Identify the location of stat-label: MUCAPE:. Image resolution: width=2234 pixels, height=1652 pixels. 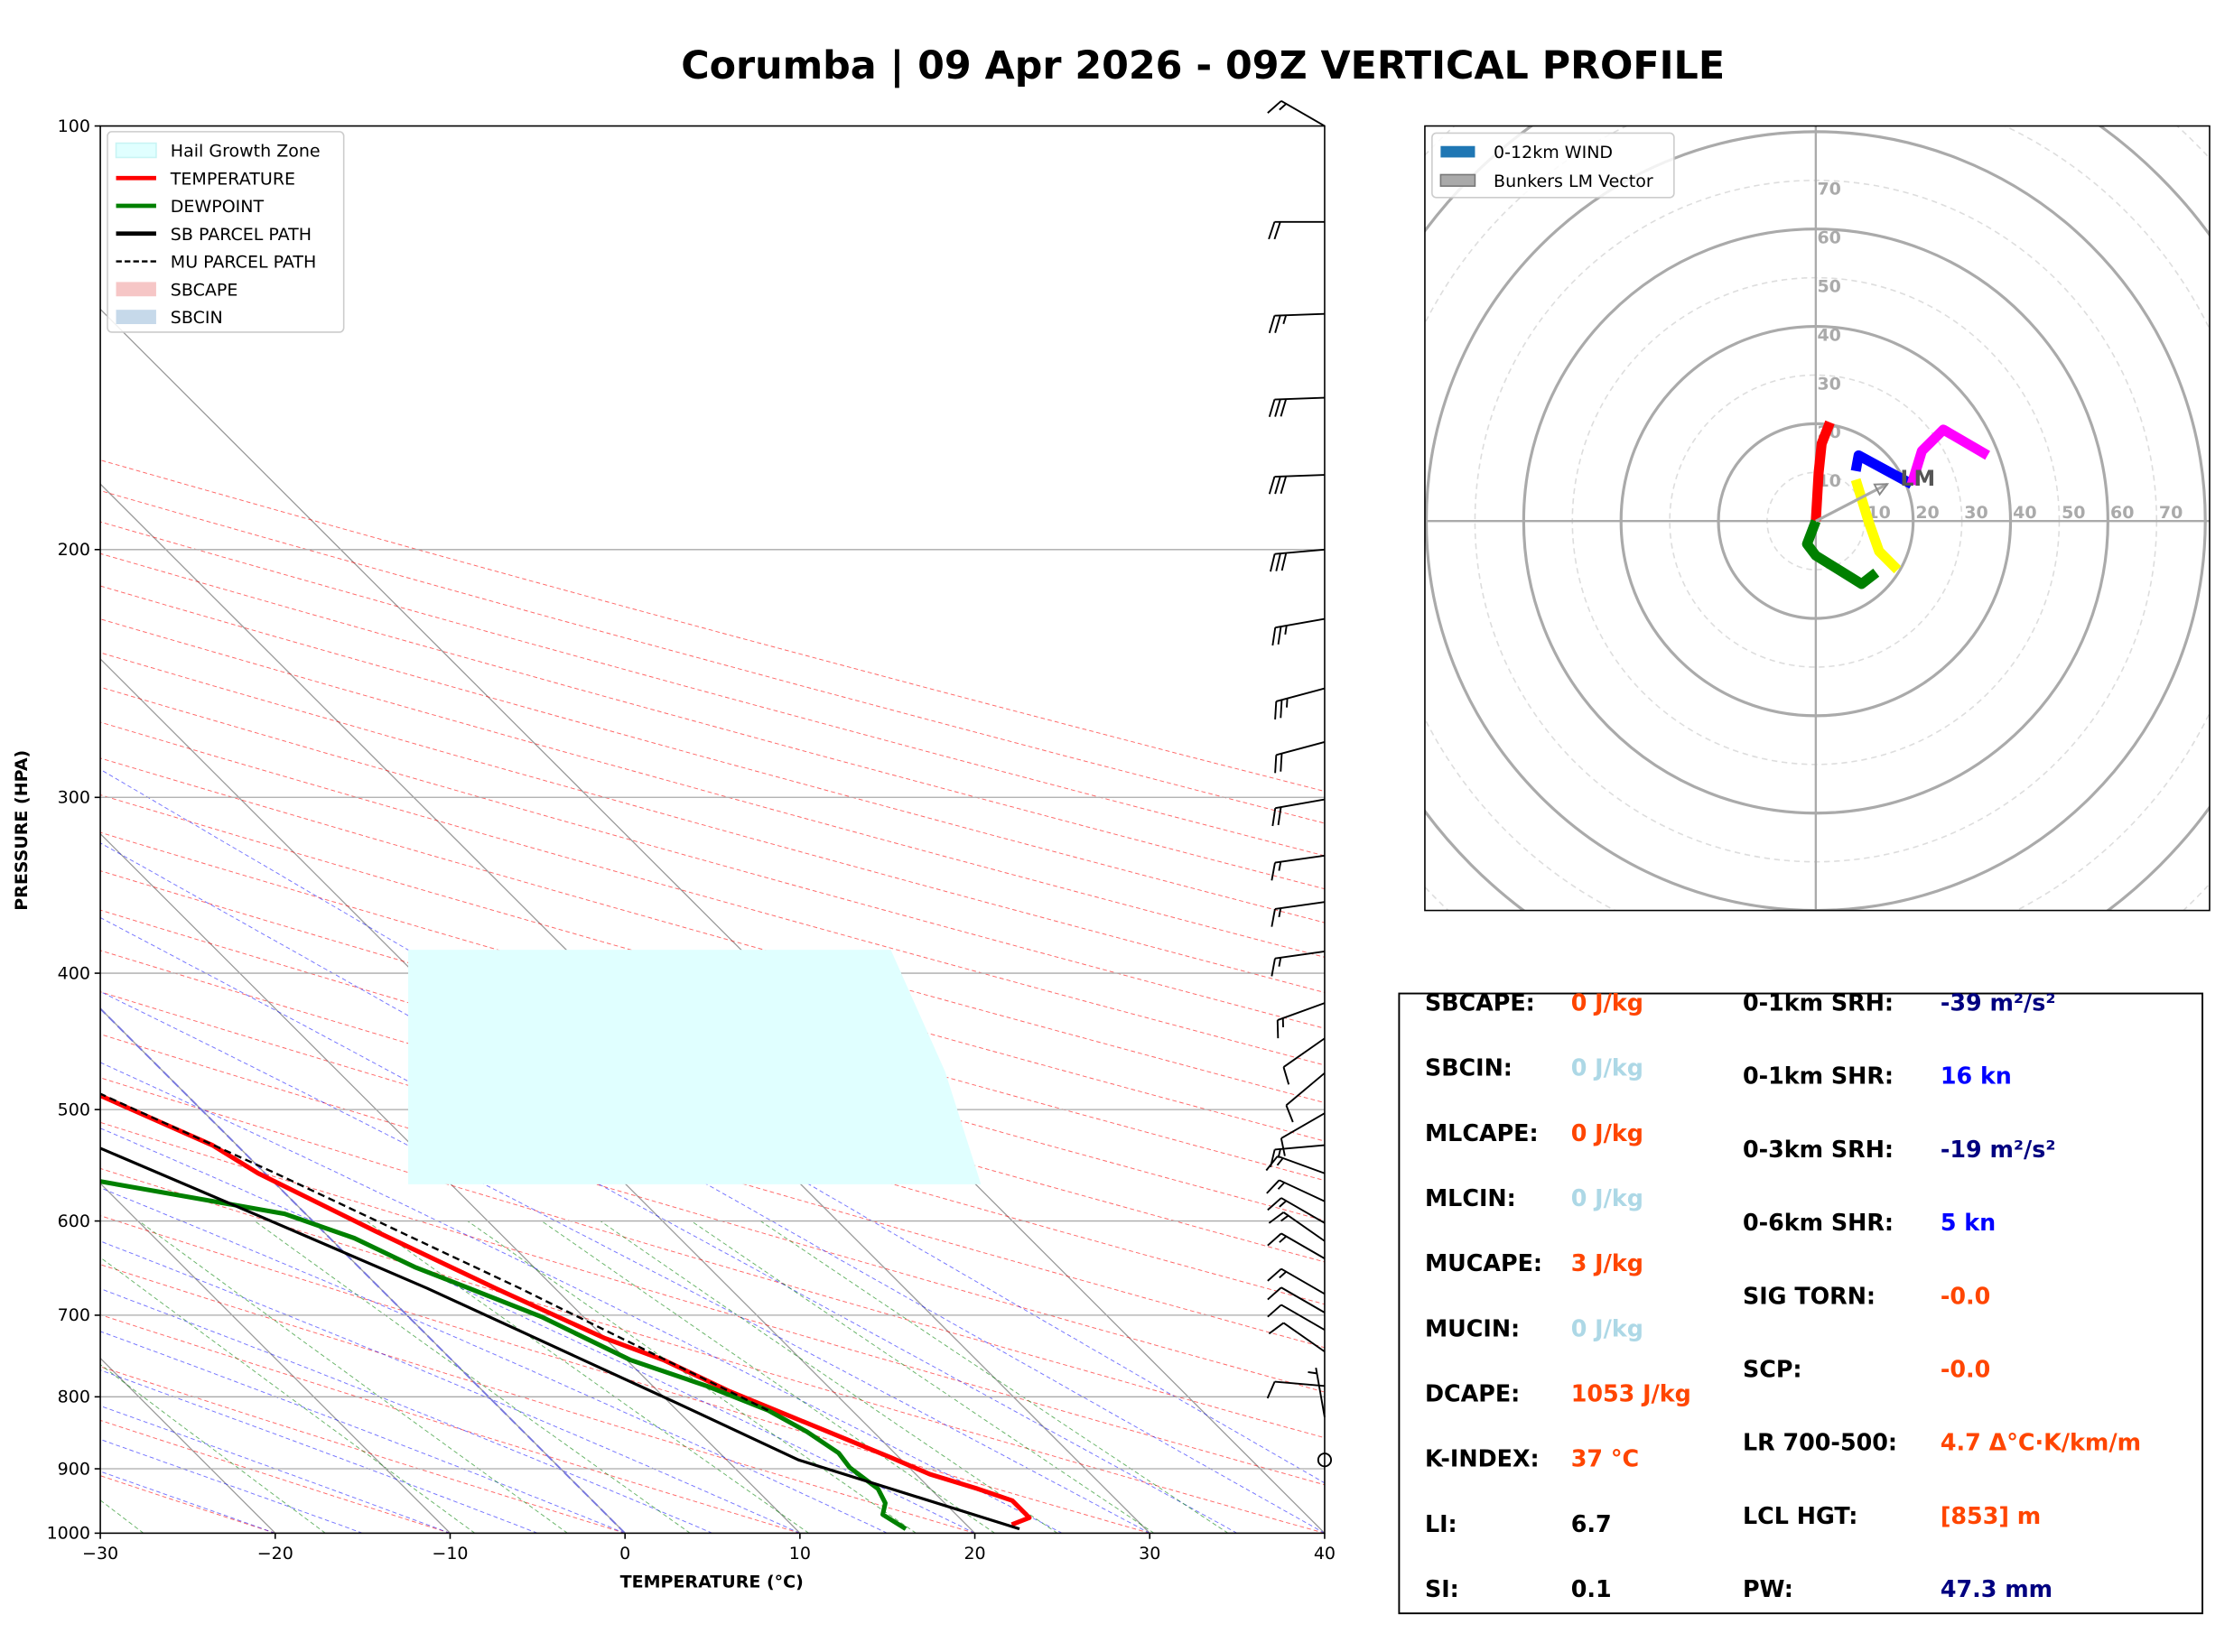
(1483, 1262).